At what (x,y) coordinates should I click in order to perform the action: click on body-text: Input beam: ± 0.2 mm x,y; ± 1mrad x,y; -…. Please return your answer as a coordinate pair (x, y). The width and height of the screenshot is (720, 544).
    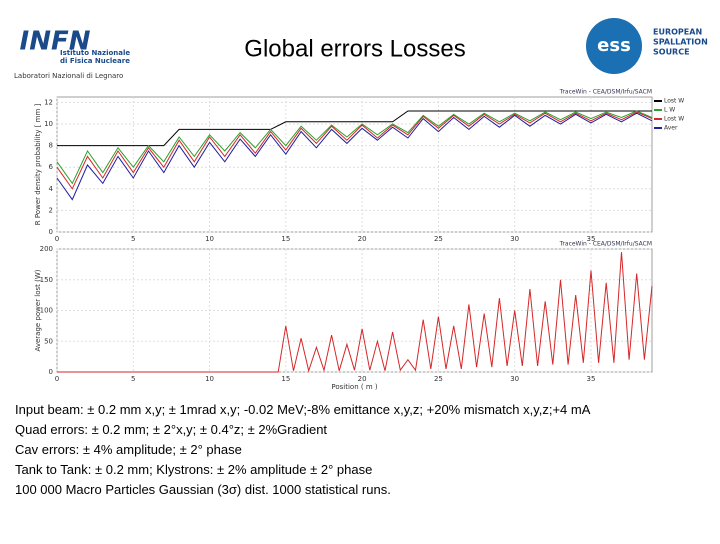
    Looking at the image, I should click on (302, 450).